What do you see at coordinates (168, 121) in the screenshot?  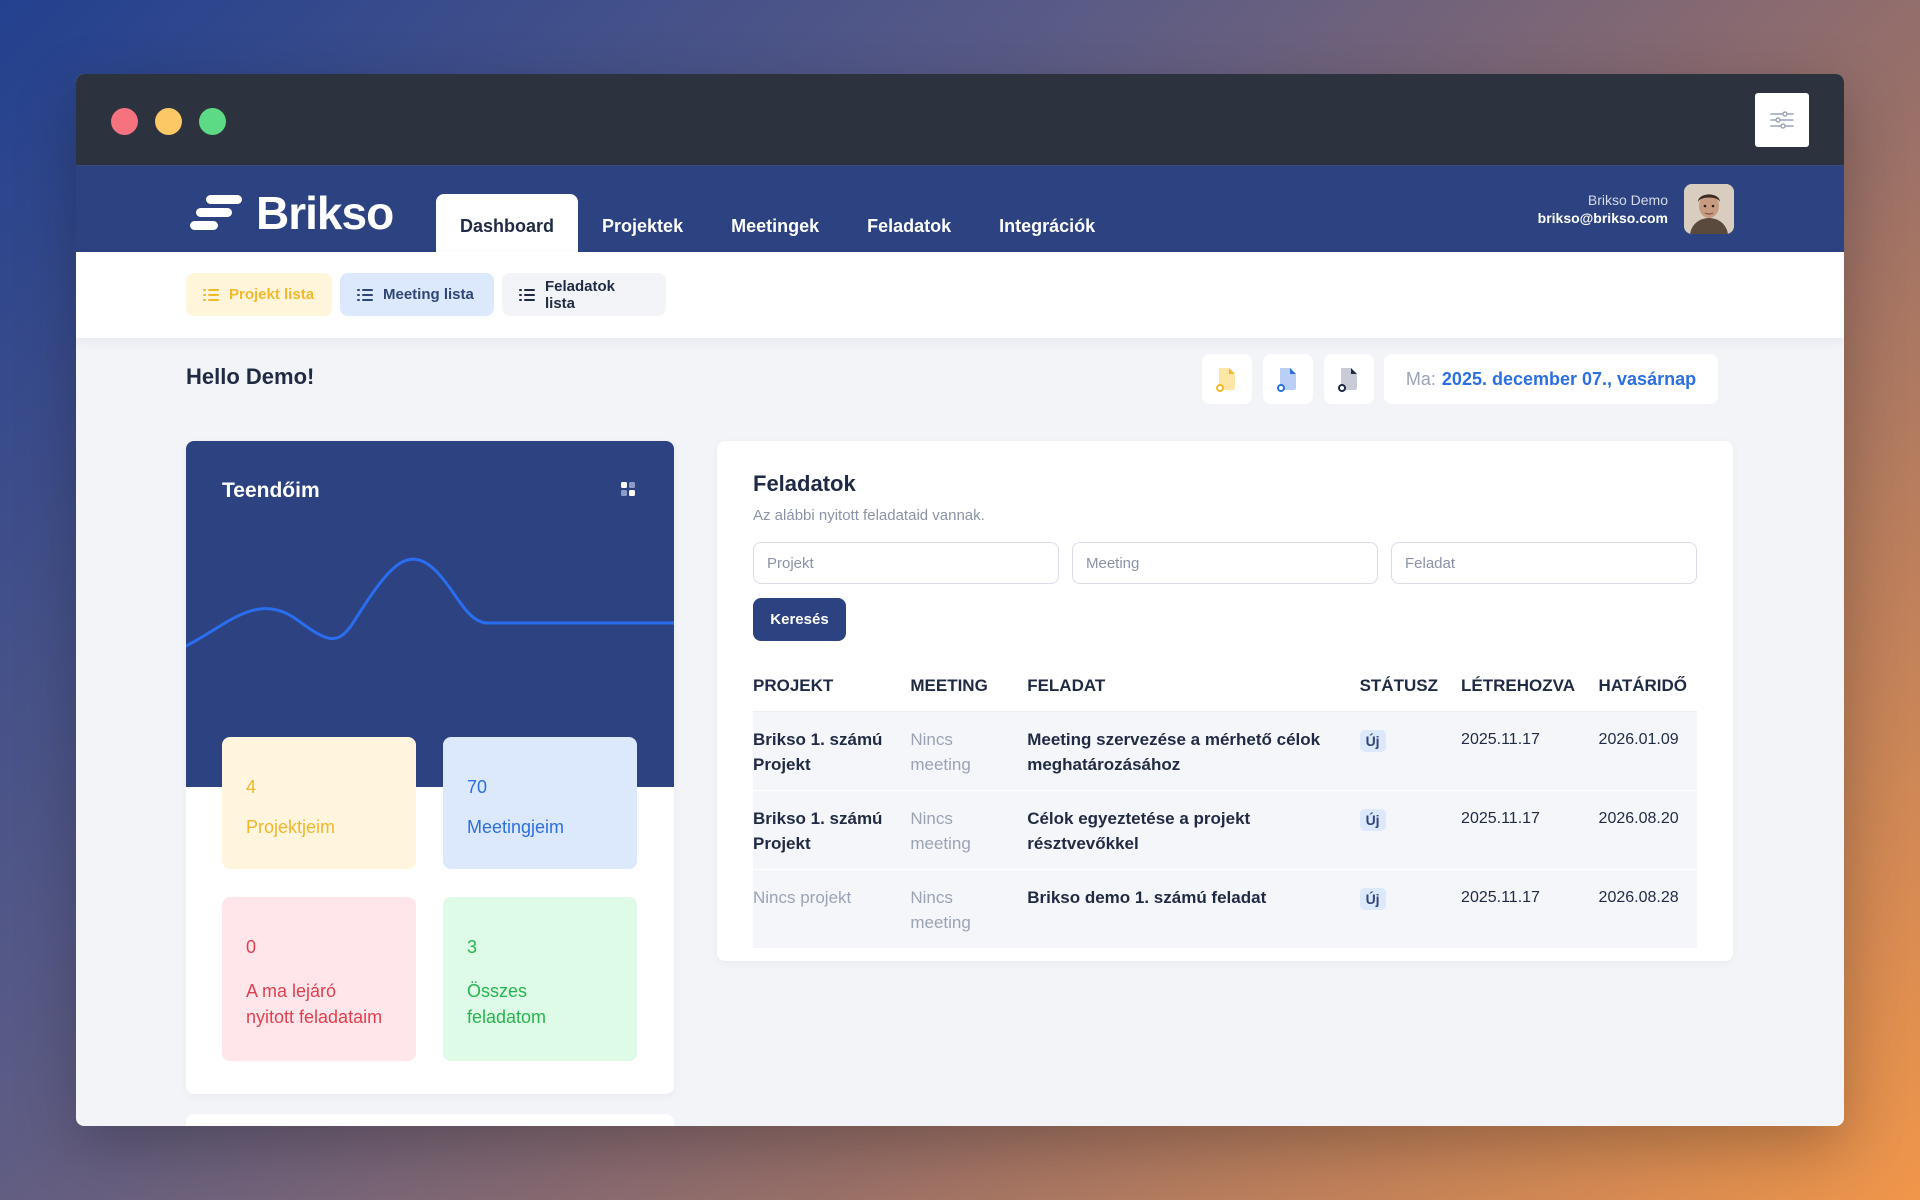 I see `minimize-window-button` at bounding box center [168, 121].